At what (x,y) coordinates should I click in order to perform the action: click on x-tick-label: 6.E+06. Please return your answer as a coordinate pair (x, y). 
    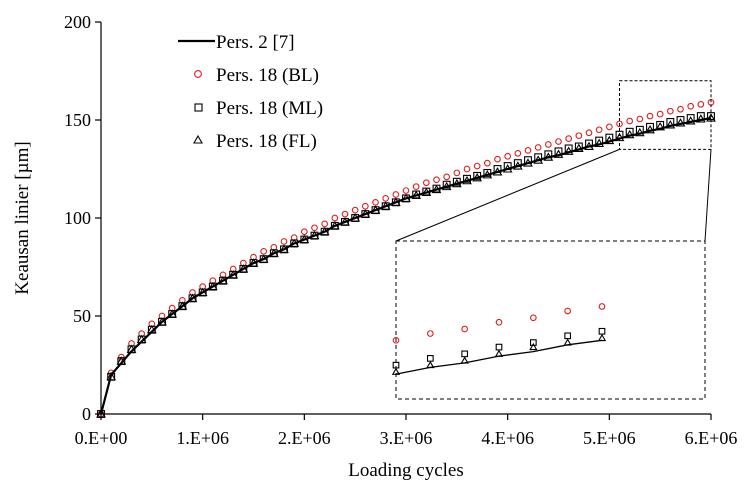
    Looking at the image, I should click on (711, 438).